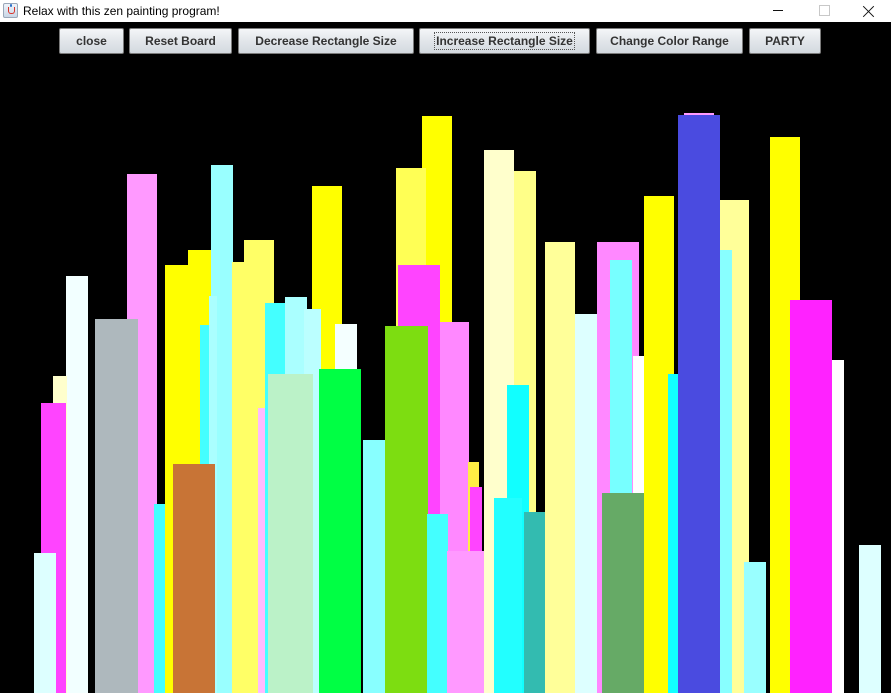 The image size is (891, 693). Describe the element at coordinates (445, 11) in the screenshot. I see `title-bar: Relax with this zen painting program!` at that location.